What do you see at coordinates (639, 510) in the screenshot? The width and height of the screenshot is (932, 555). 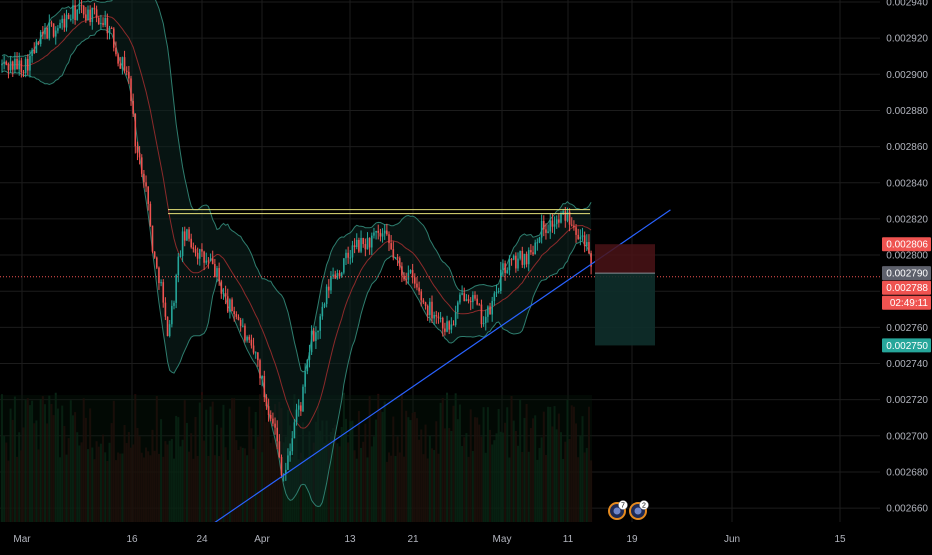 I see `event-badge: 2` at bounding box center [639, 510].